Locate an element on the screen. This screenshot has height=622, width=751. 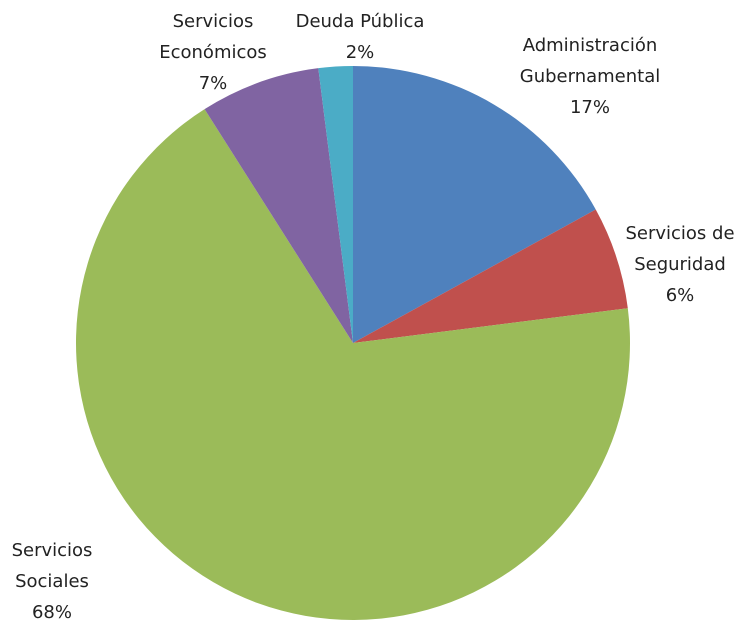
category-label: Servicios Económicos is located at coordinates (213, 37).